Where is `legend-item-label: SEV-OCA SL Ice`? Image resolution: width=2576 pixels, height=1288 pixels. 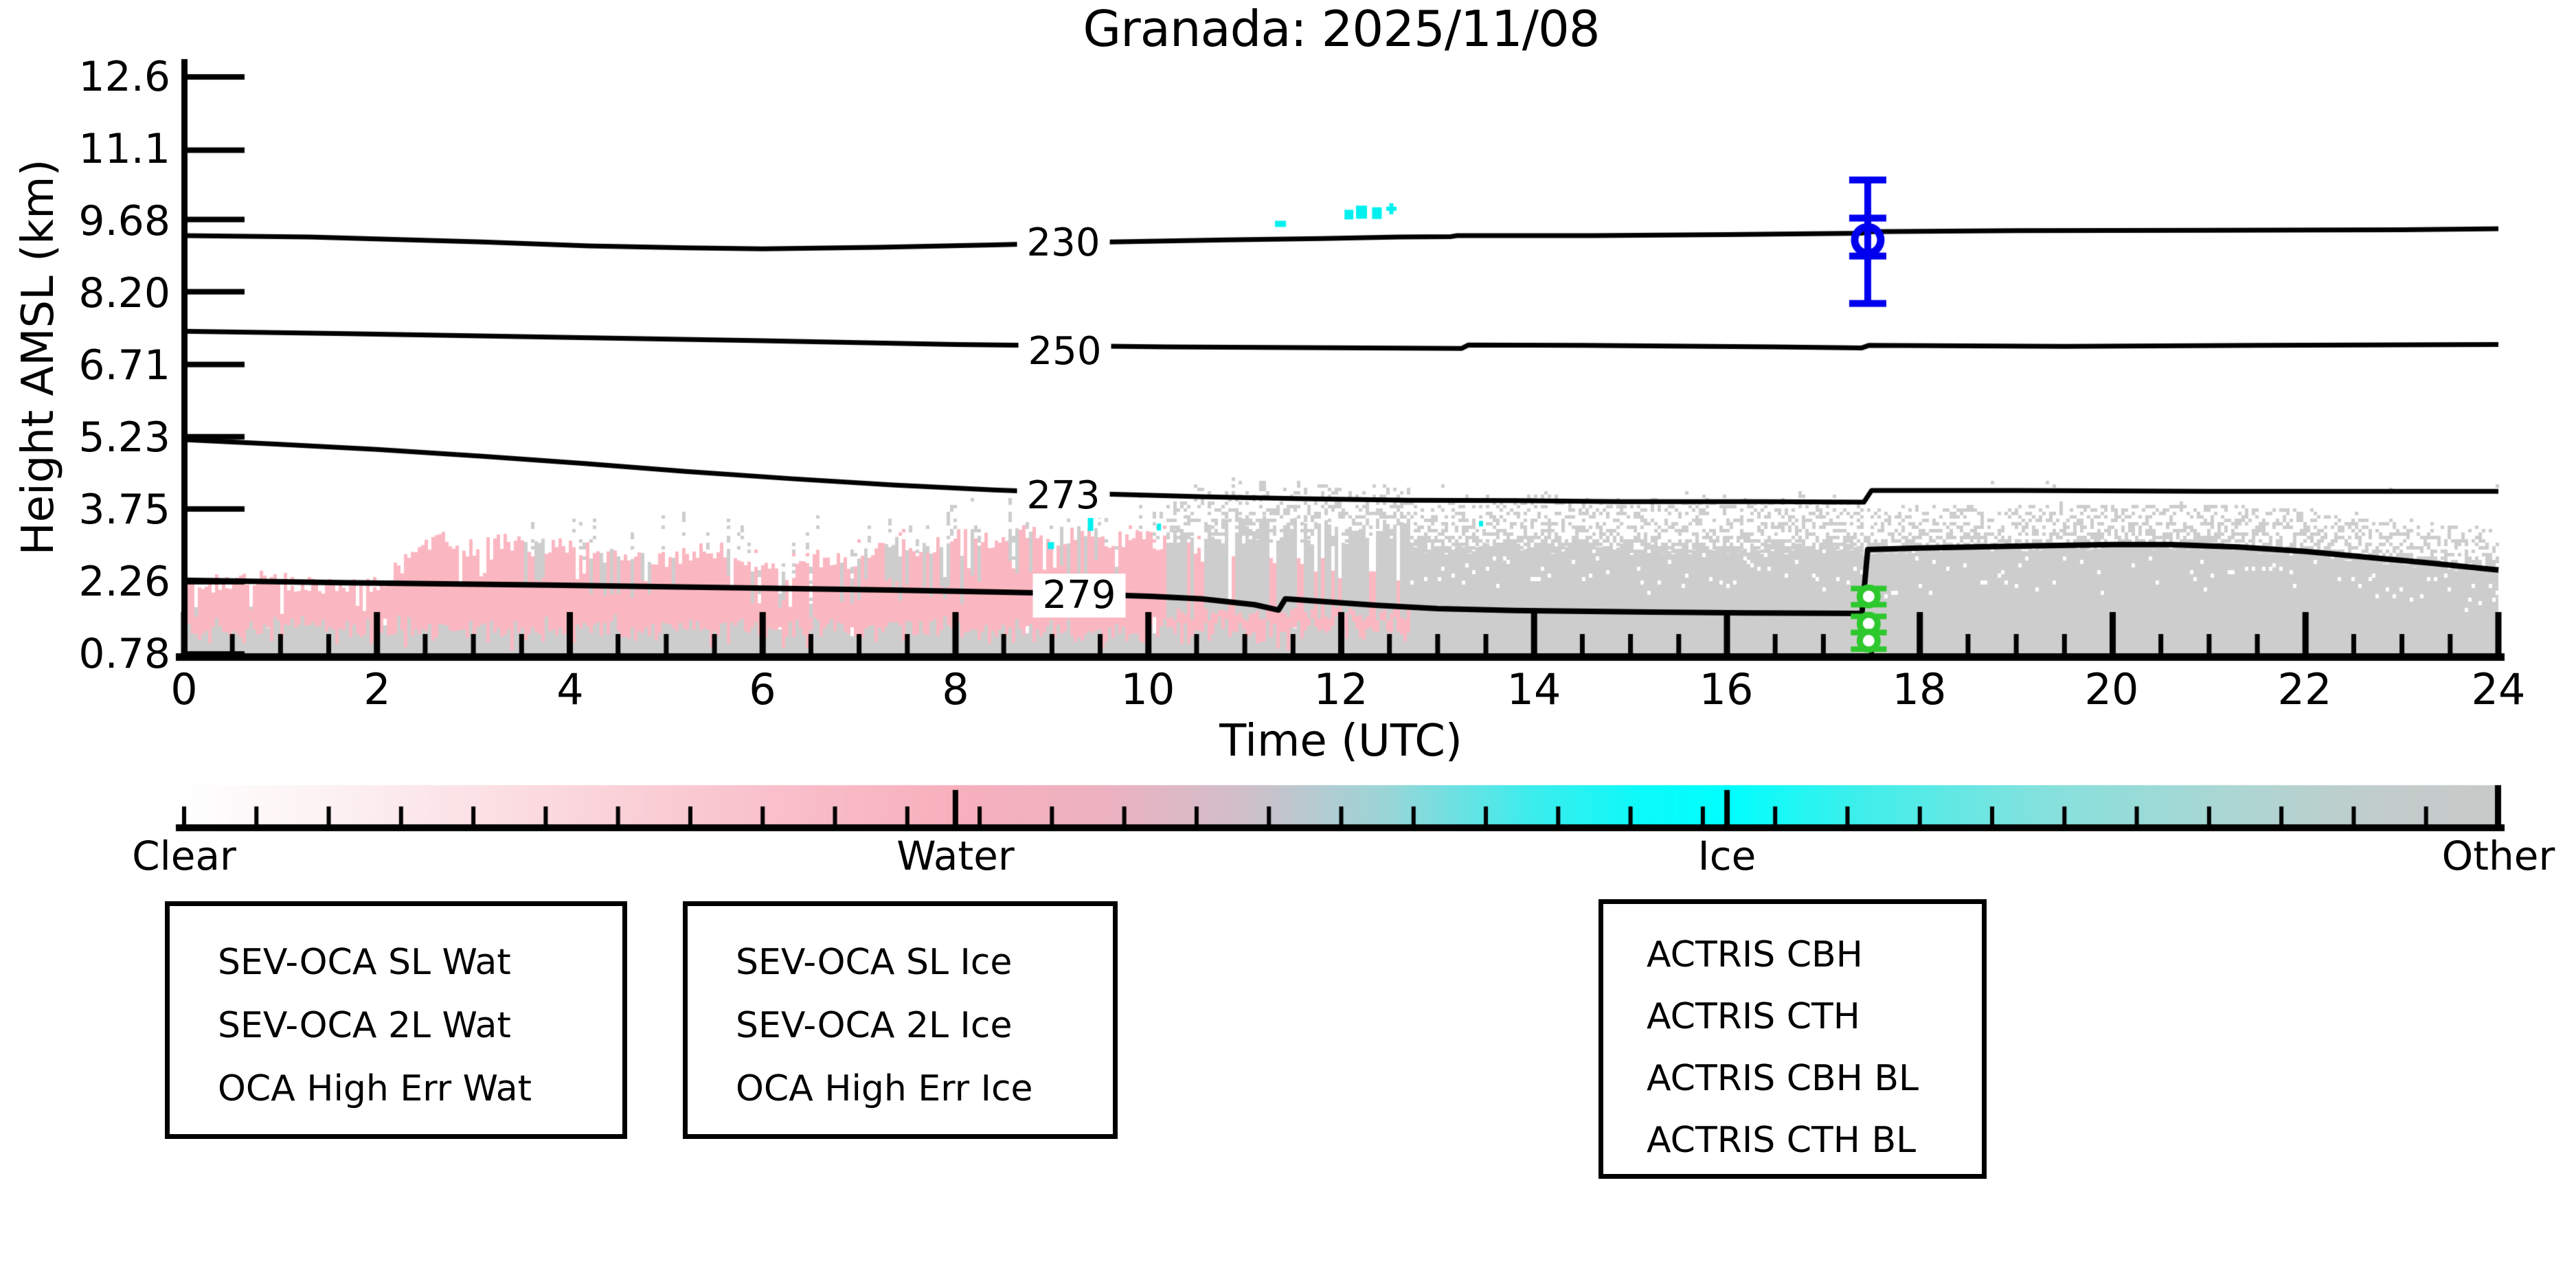
legend-item-label: SEV-OCA SL Ice is located at coordinates (874, 962).